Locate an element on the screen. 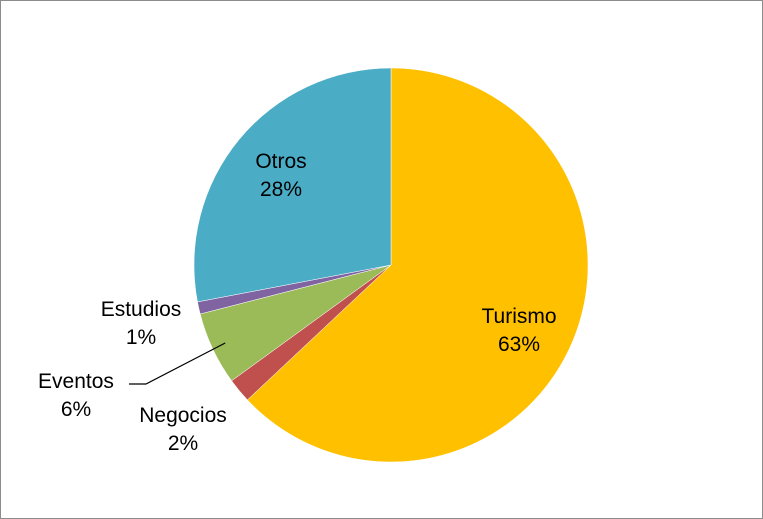 Image resolution: width=763 pixels, height=519 pixels. slice-name-negocios: Negocios is located at coordinates (183, 415).